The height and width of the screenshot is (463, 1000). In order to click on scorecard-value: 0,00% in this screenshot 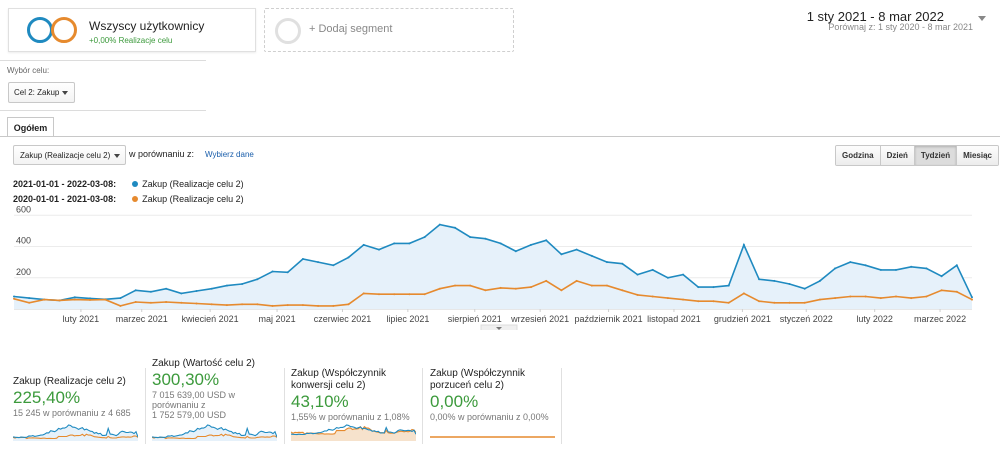, I will do `click(454, 401)`.